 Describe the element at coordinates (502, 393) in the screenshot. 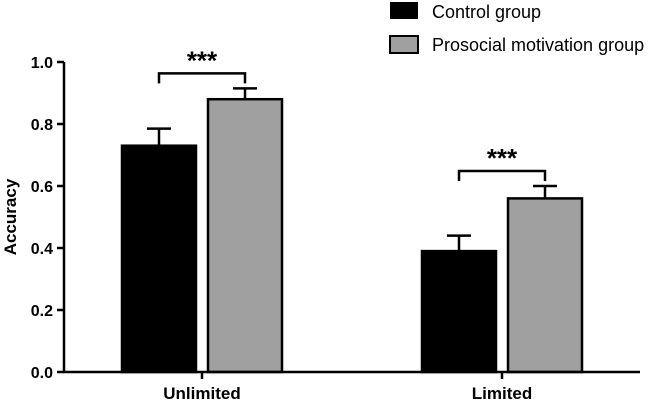

I see `x-category-label: Limited` at that location.